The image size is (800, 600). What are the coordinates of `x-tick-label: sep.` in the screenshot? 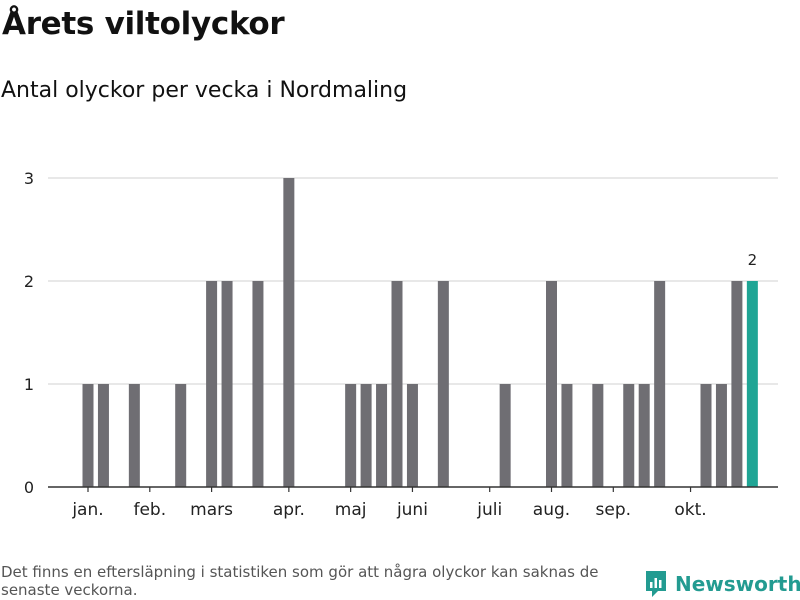 It's located at (614, 510).